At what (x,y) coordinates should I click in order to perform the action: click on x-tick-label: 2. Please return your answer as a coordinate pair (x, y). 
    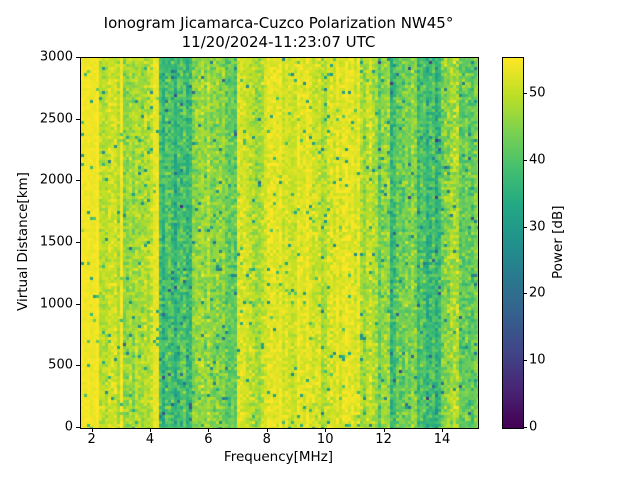
    Looking at the image, I should click on (91, 439).